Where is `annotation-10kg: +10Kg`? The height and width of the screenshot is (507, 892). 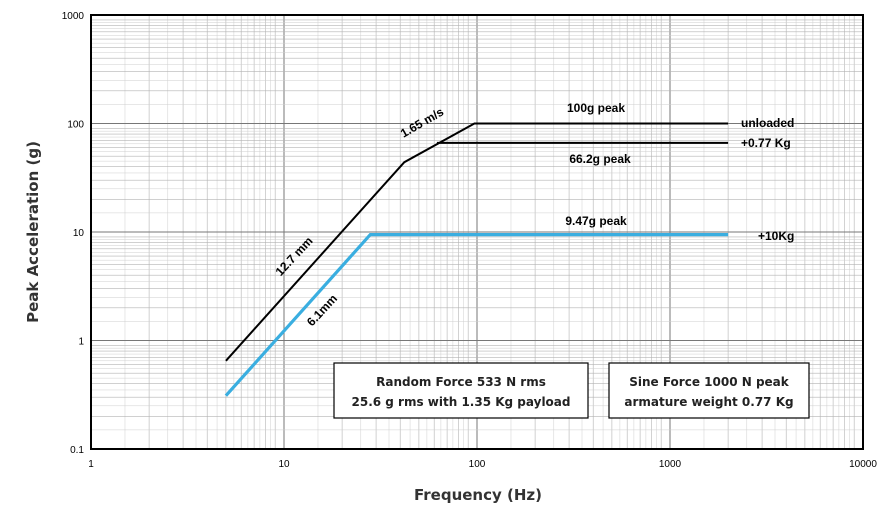
annotation-10kg: +10Kg is located at coordinates (776, 236).